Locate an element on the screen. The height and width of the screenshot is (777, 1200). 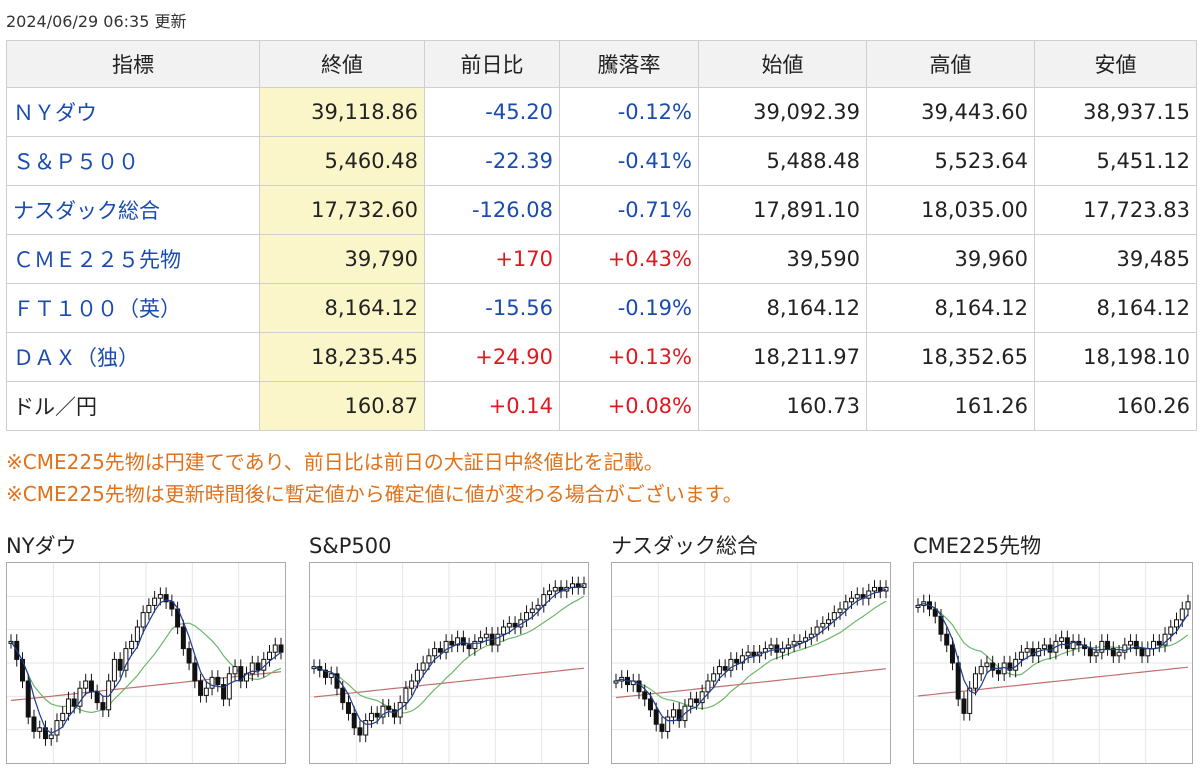
index-link: Ｓ＆Ｐ５００ is located at coordinates (76, 162).